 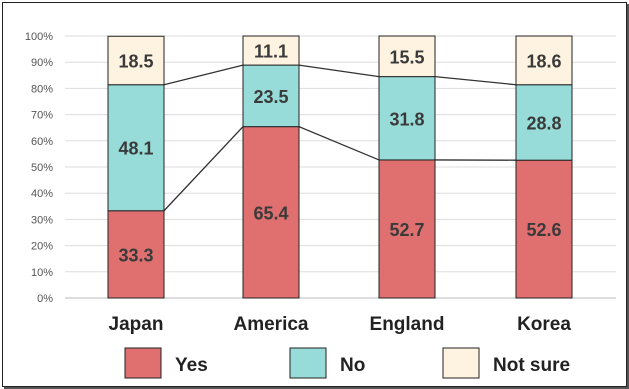 What do you see at coordinates (340, 324) in the screenshot?
I see `x-axis: Japan America England Korea` at bounding box center [340, 324].